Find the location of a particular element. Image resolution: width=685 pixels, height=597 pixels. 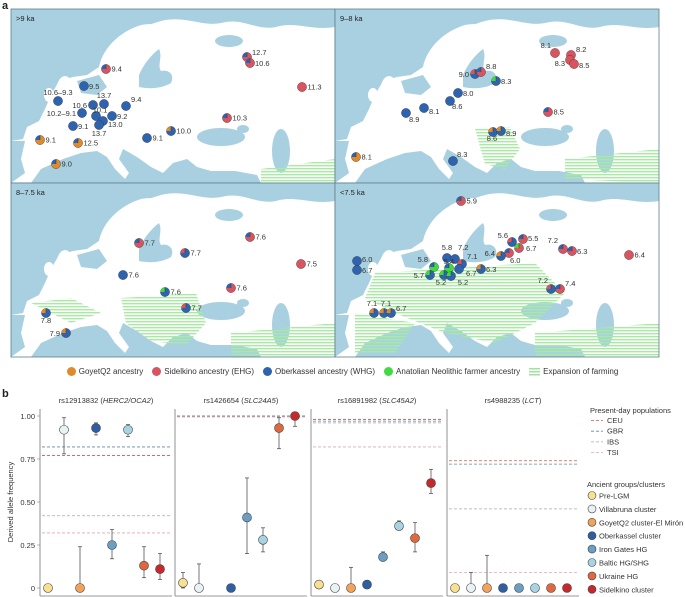

sample-age-label: 6.4 is located at coordinates (490, 253).